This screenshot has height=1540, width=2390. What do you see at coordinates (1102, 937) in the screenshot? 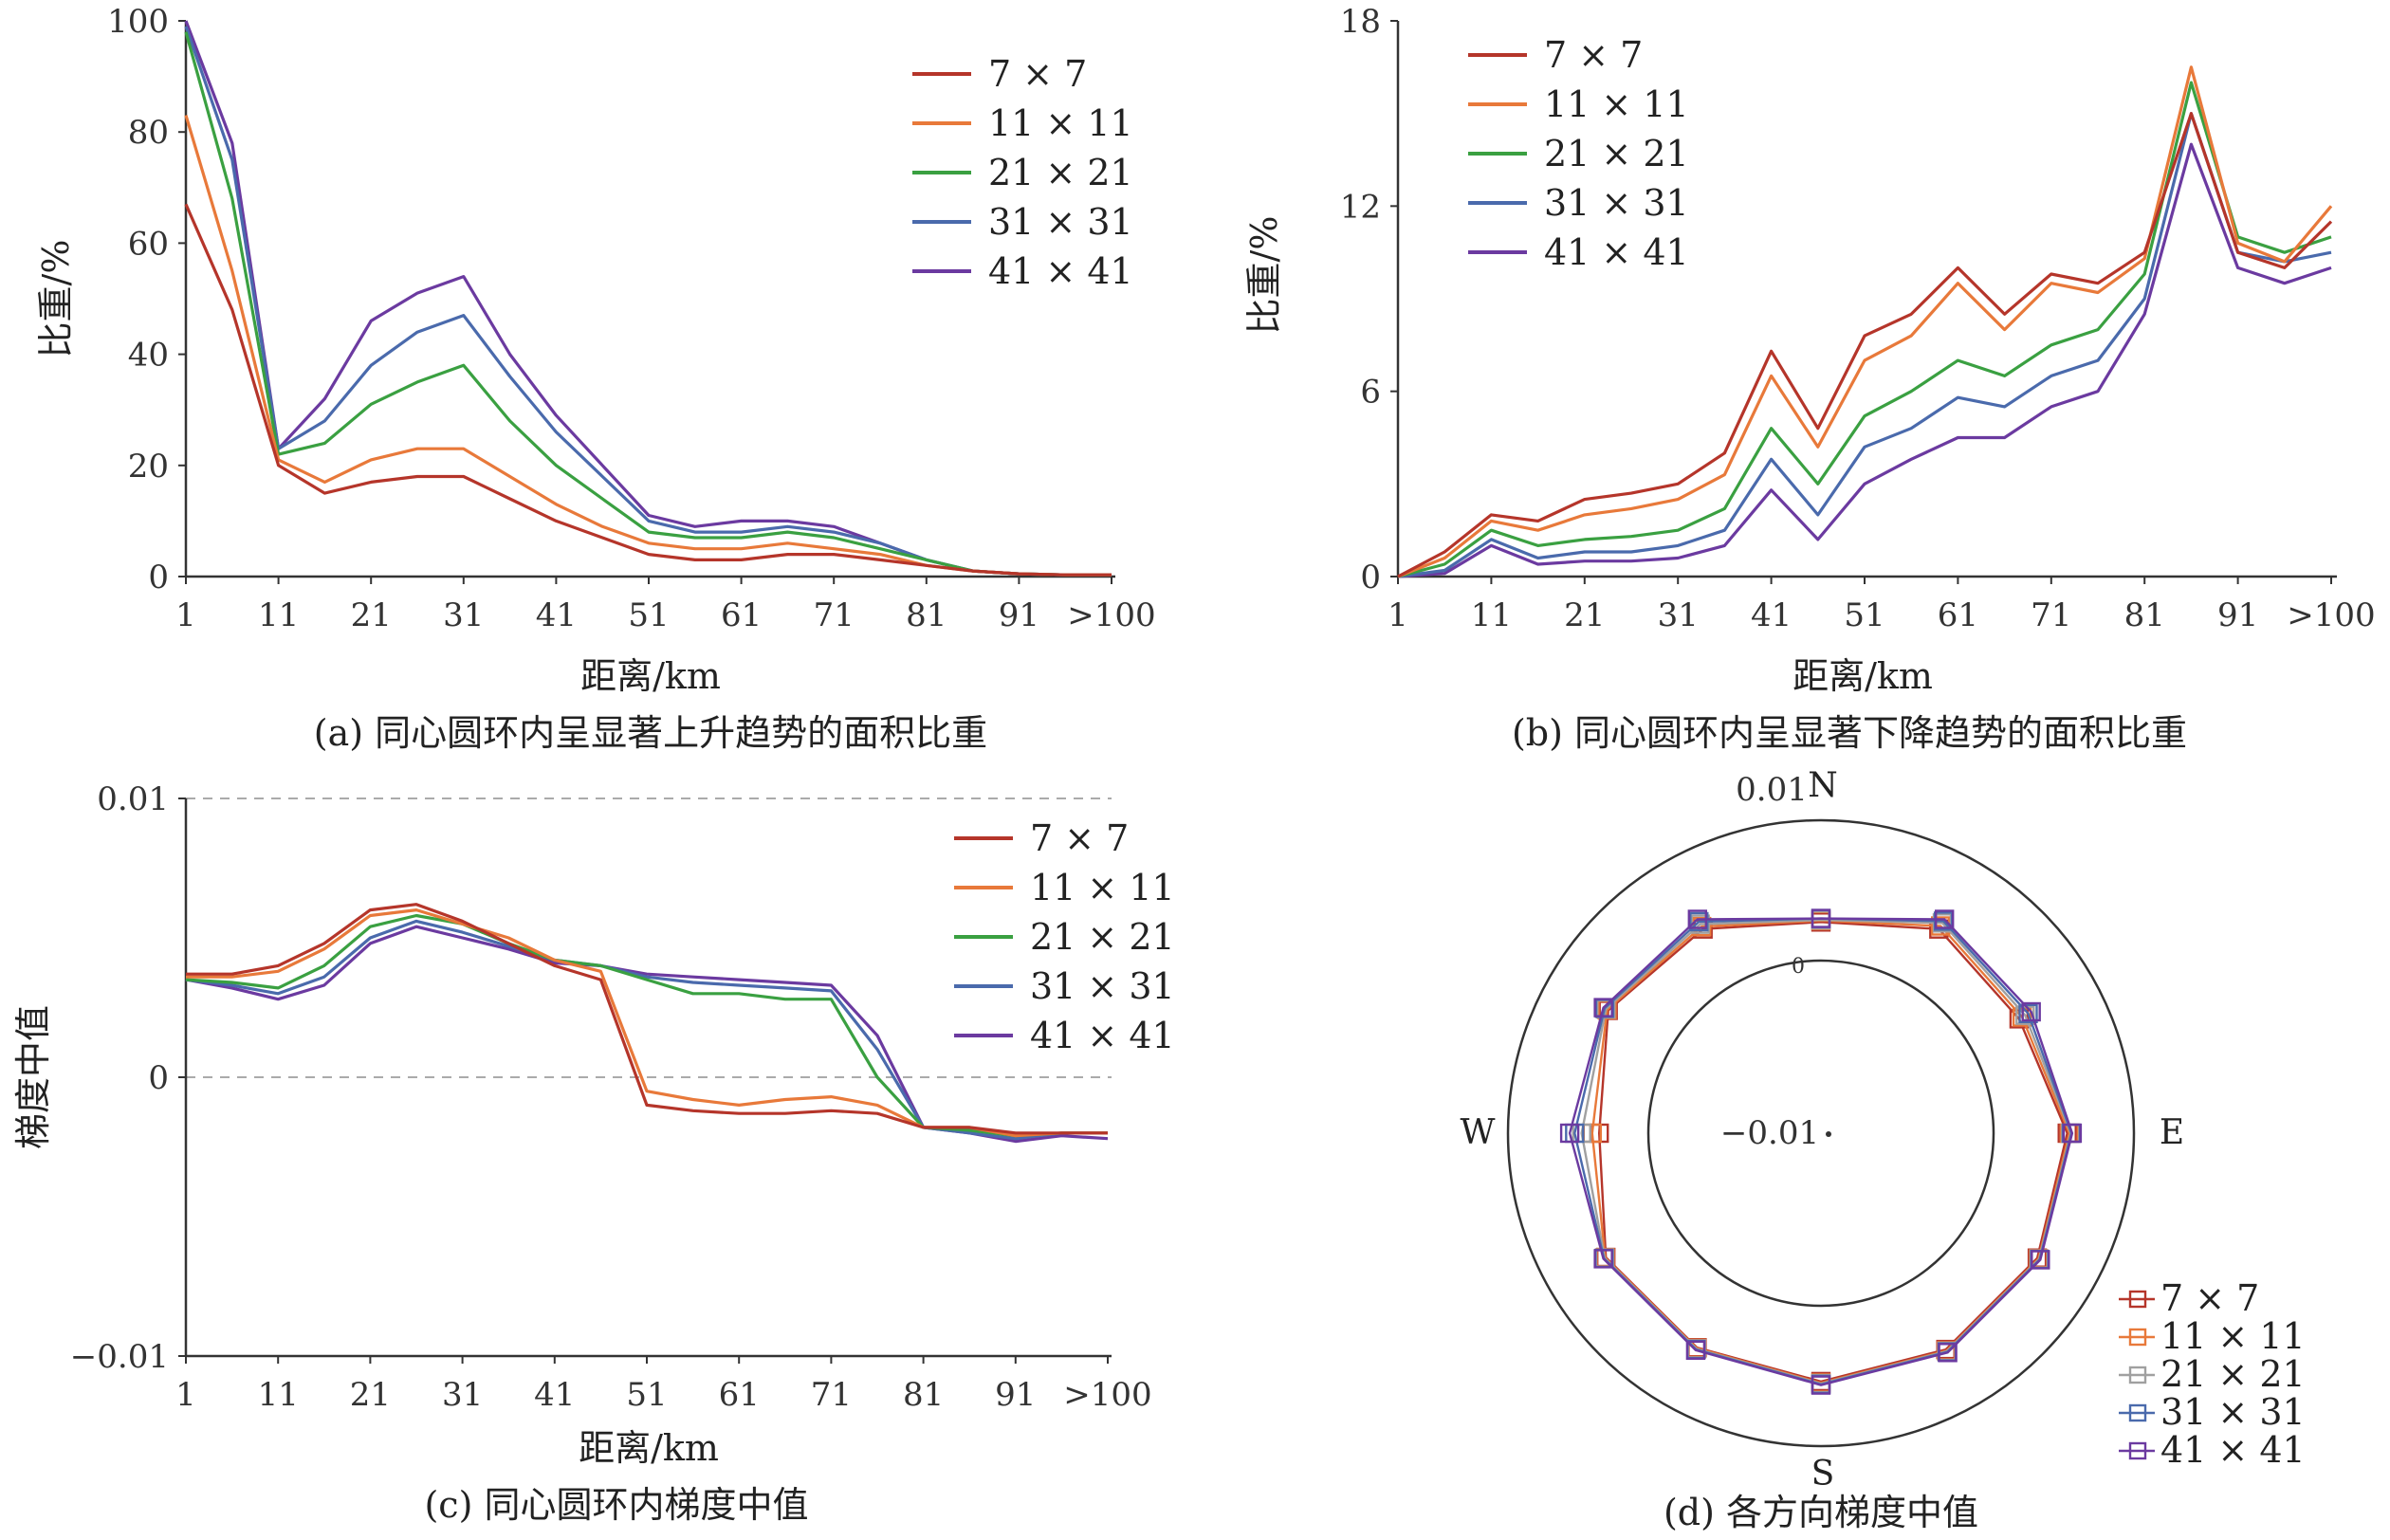
I see `pc-legend-label: 21 × 21` at bounding box center [1102, 937].